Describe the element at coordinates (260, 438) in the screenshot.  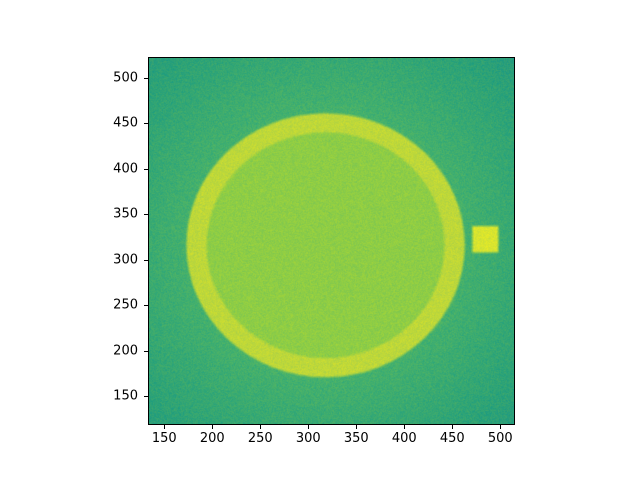
I see `x-tick-label: 250` at that location.